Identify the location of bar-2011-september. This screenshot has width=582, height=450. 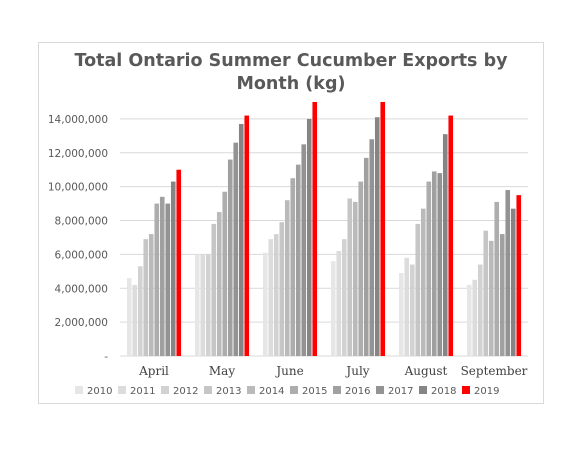
(475, 317).